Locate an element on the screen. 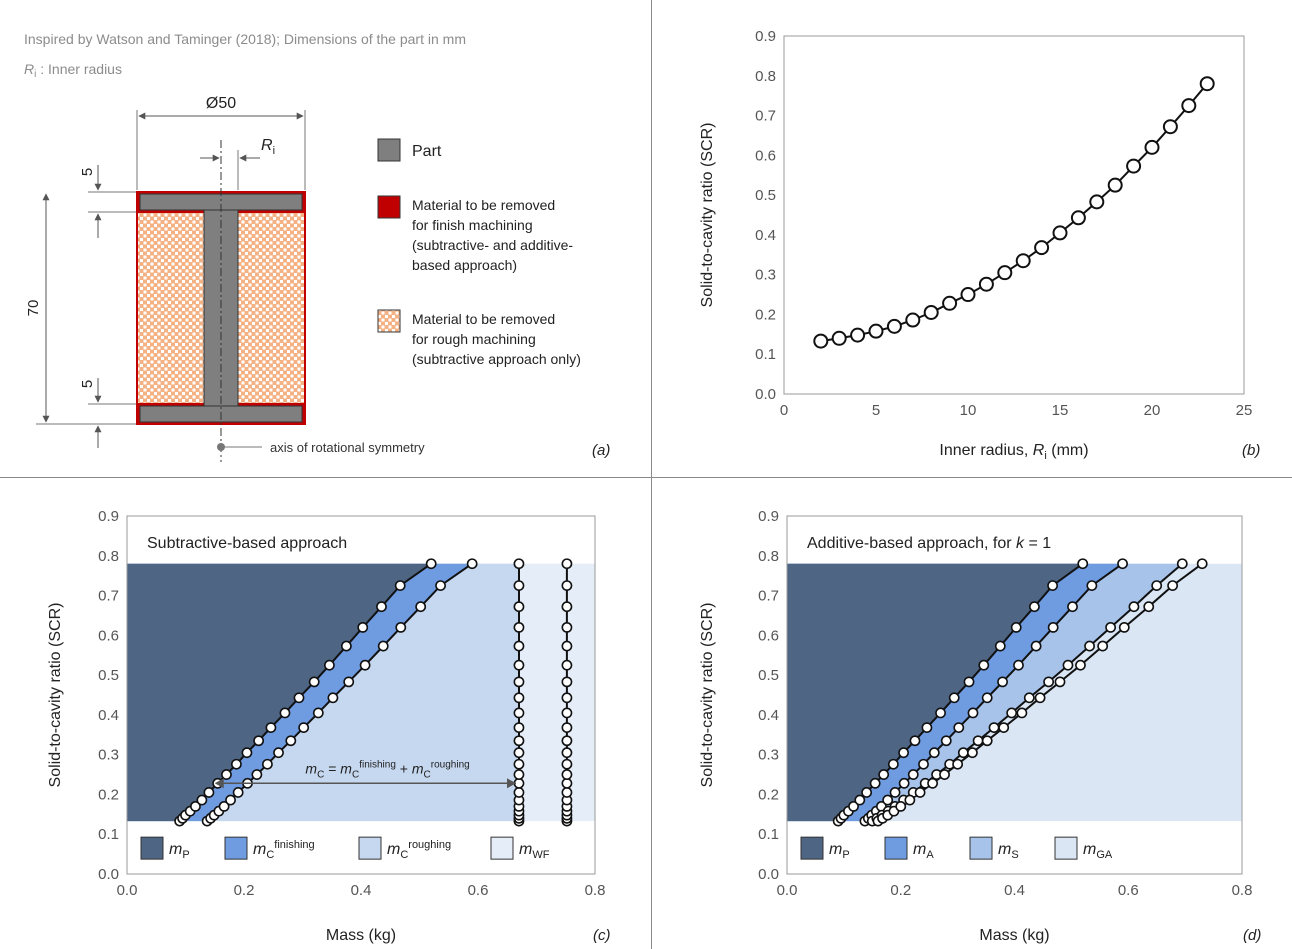 The width and height of the screenshot is (1292, 949). legend-label: mA is located at coordinates (923, 851).